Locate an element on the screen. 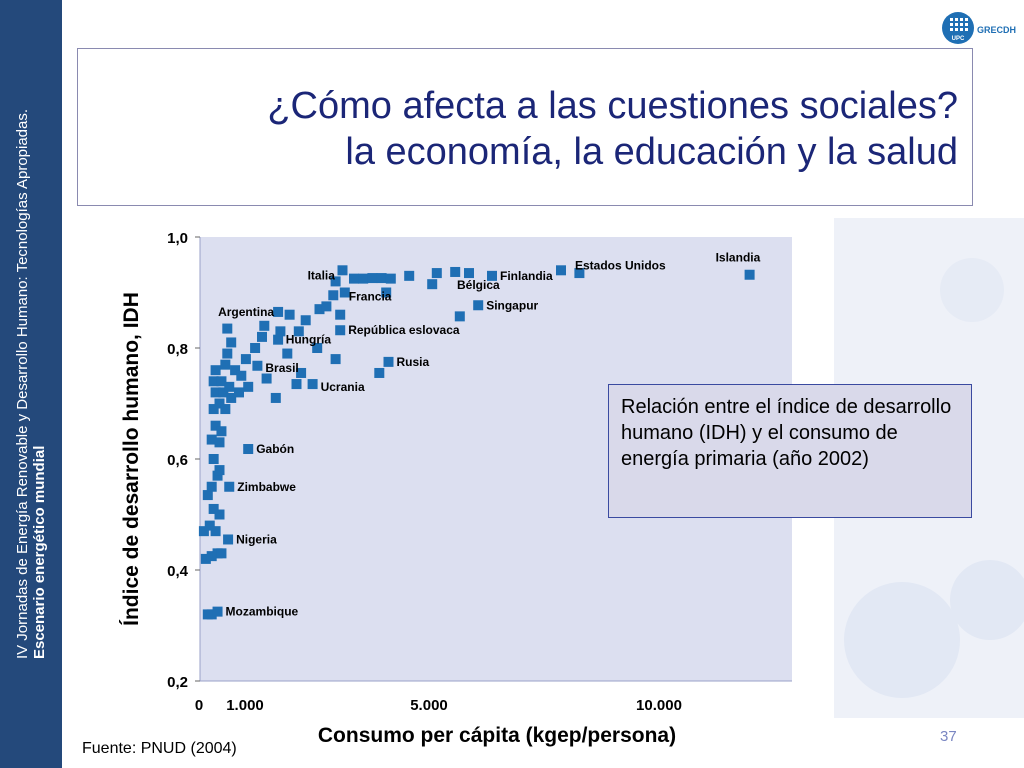 This screenshot has height=768, width=1024. data-point-islandia is located at coordinates (749, 274).